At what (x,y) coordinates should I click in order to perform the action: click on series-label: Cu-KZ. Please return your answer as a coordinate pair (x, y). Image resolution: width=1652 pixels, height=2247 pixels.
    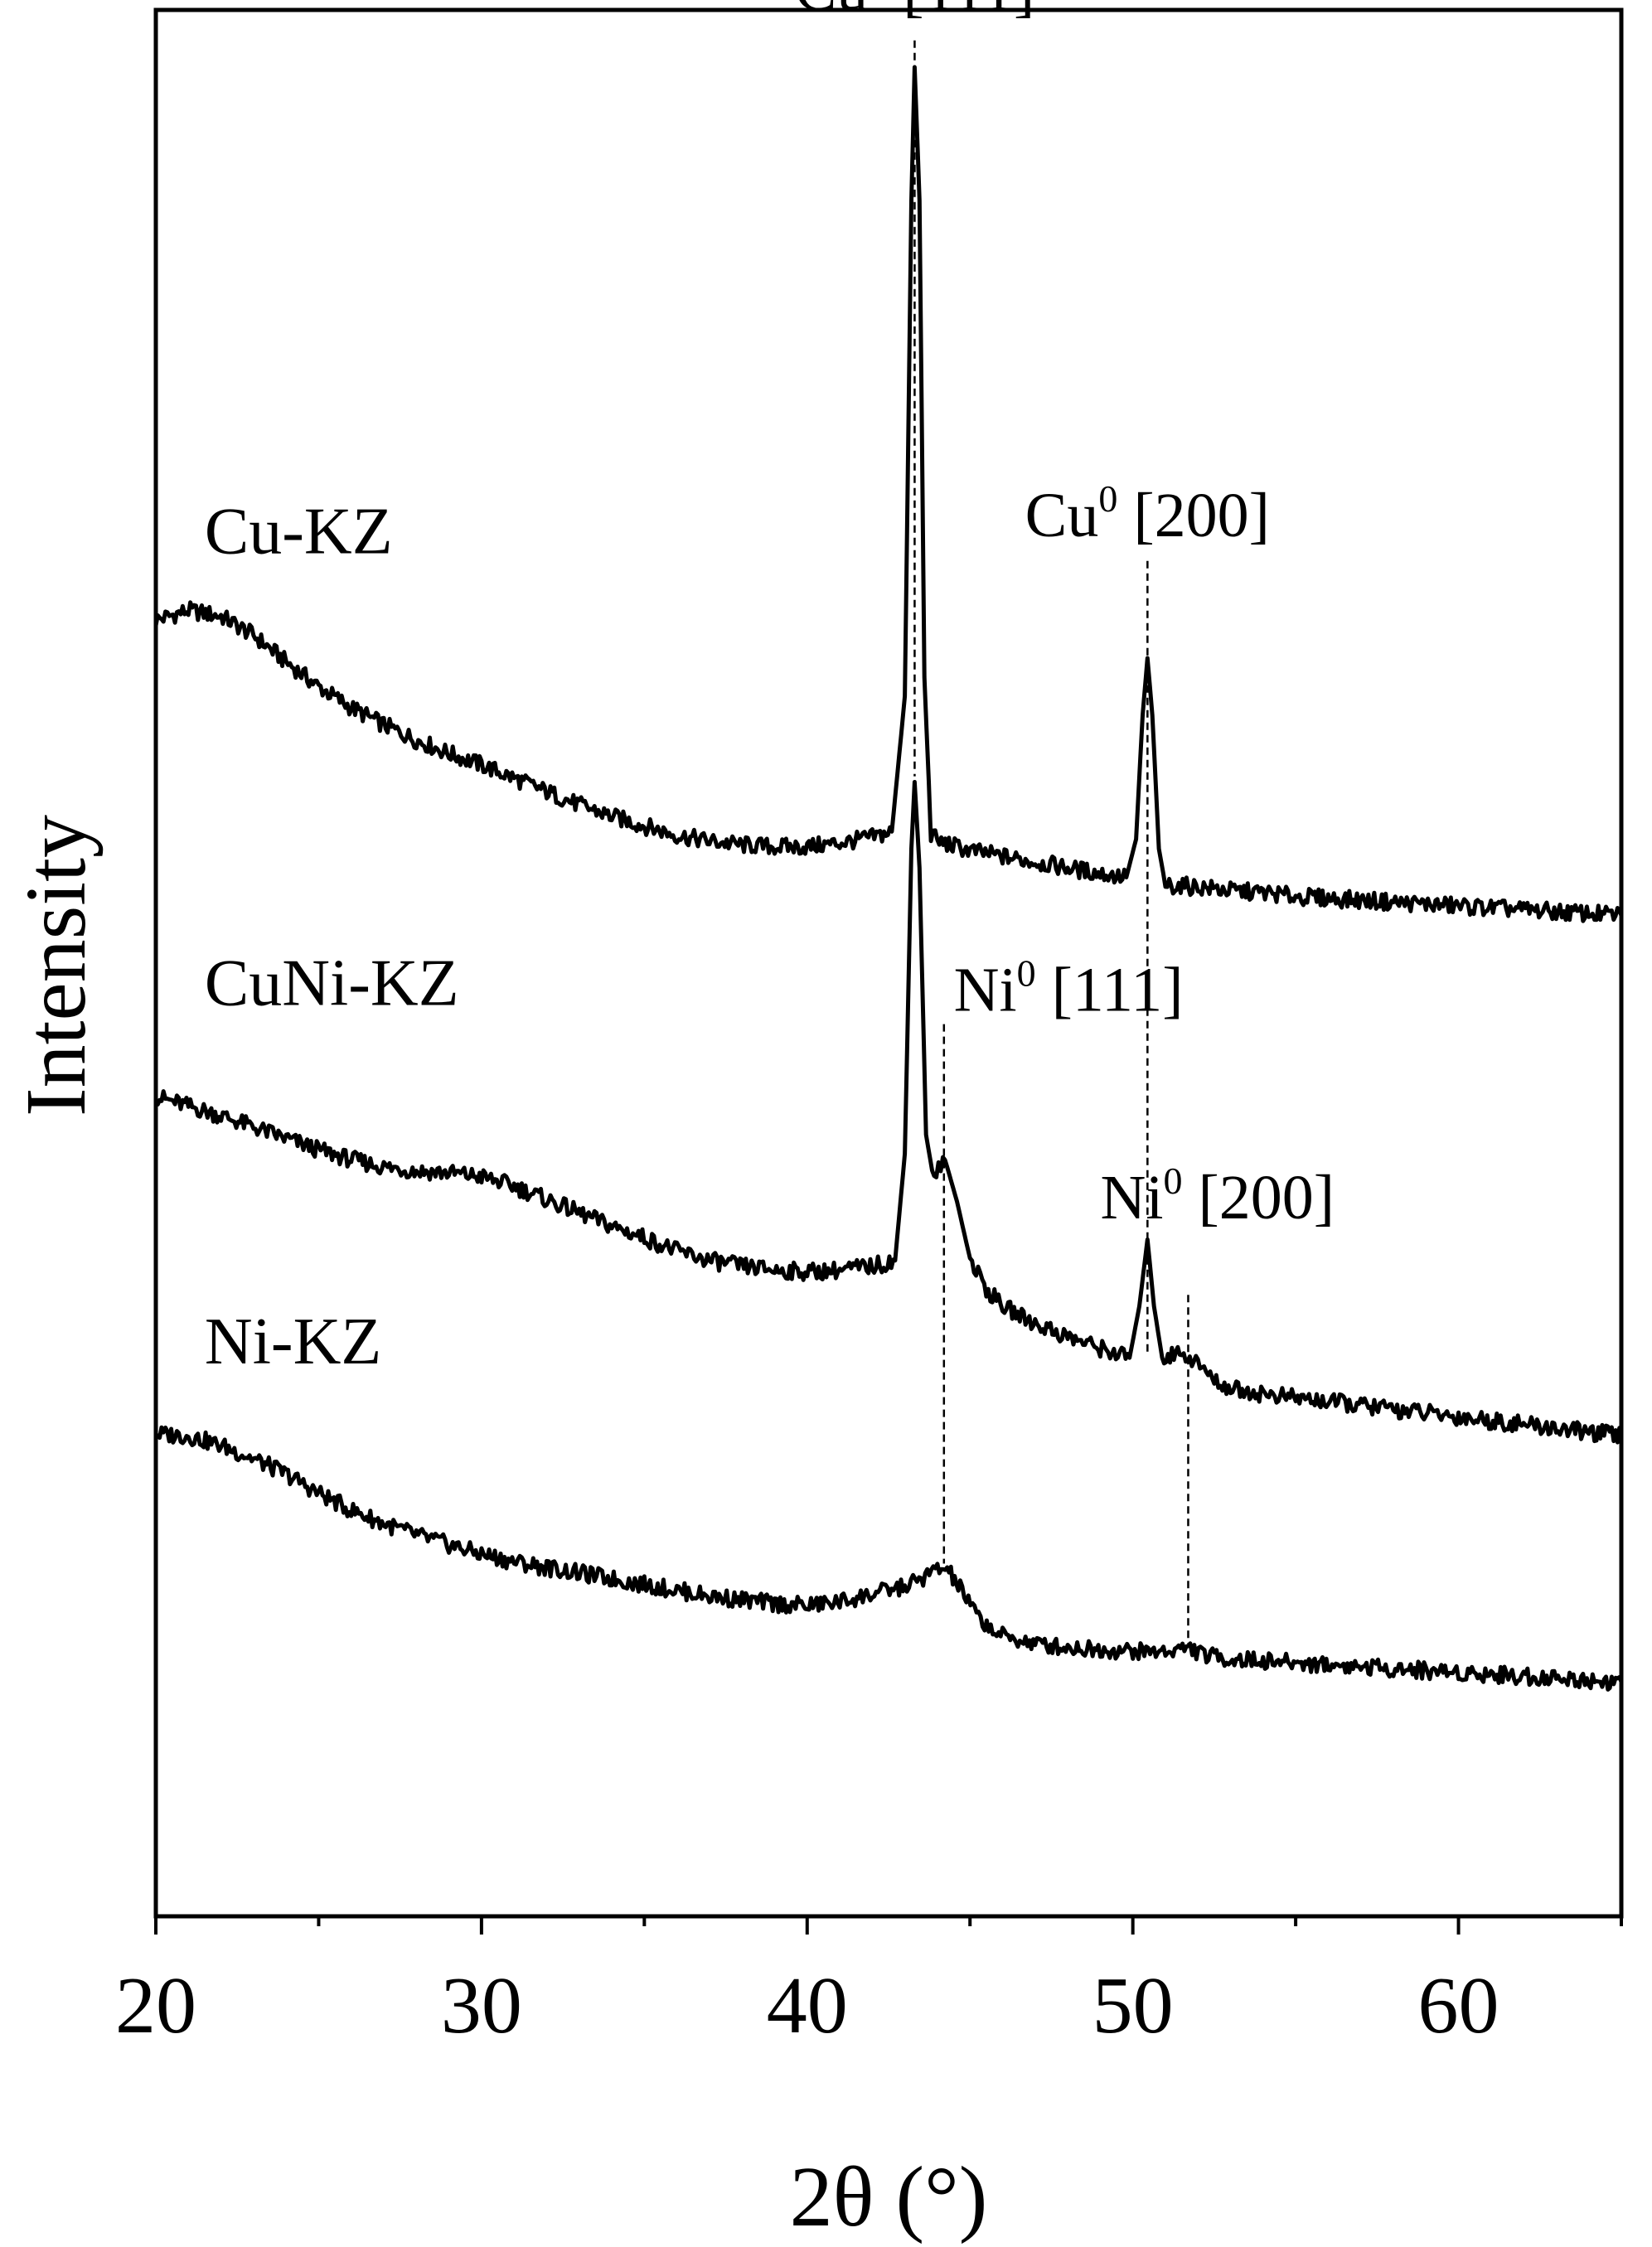
    Looking at the image, I should click on (299, 532).